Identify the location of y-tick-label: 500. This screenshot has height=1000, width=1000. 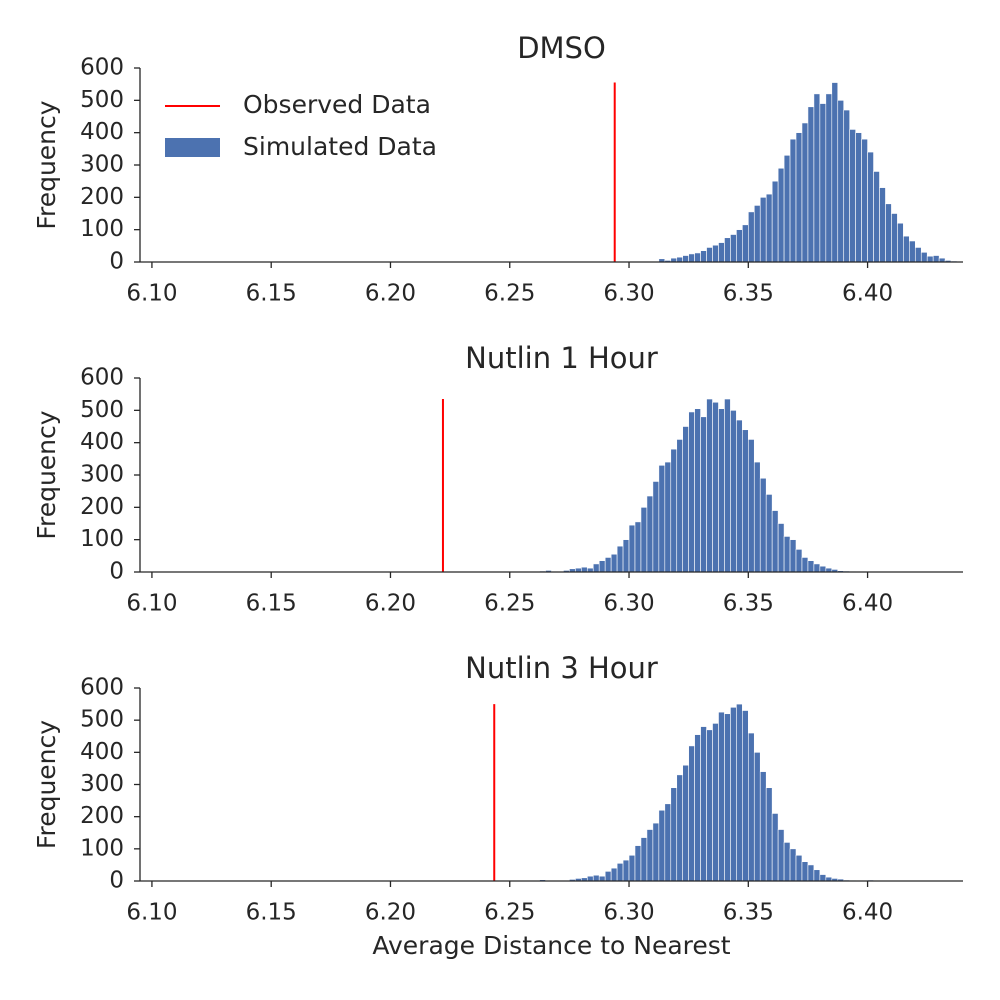
(102, 720).